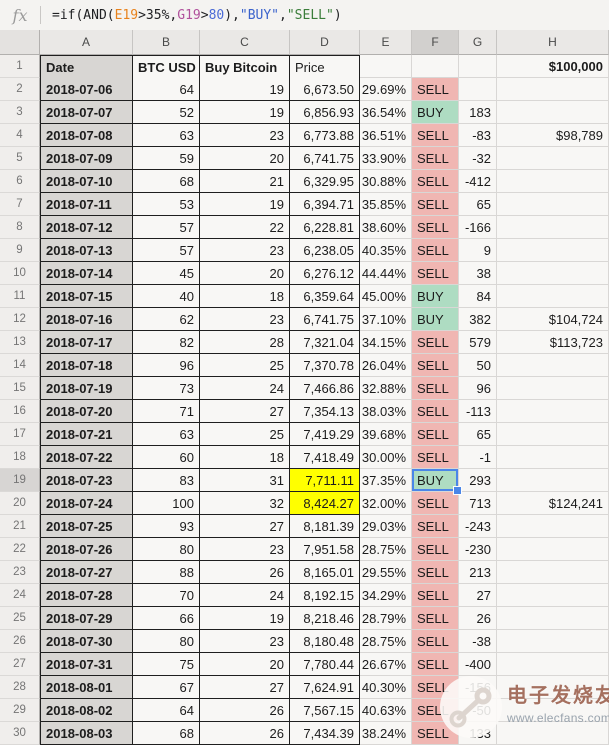  I want to click on cell-F5: SELL, so click(435, 158).